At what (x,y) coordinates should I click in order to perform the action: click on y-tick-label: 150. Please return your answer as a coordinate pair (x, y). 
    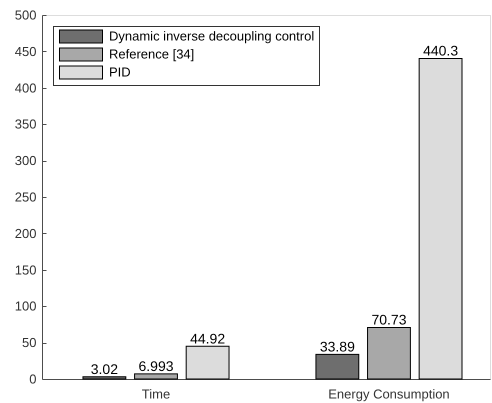
    Looking at the image, I should click on (25, 270).